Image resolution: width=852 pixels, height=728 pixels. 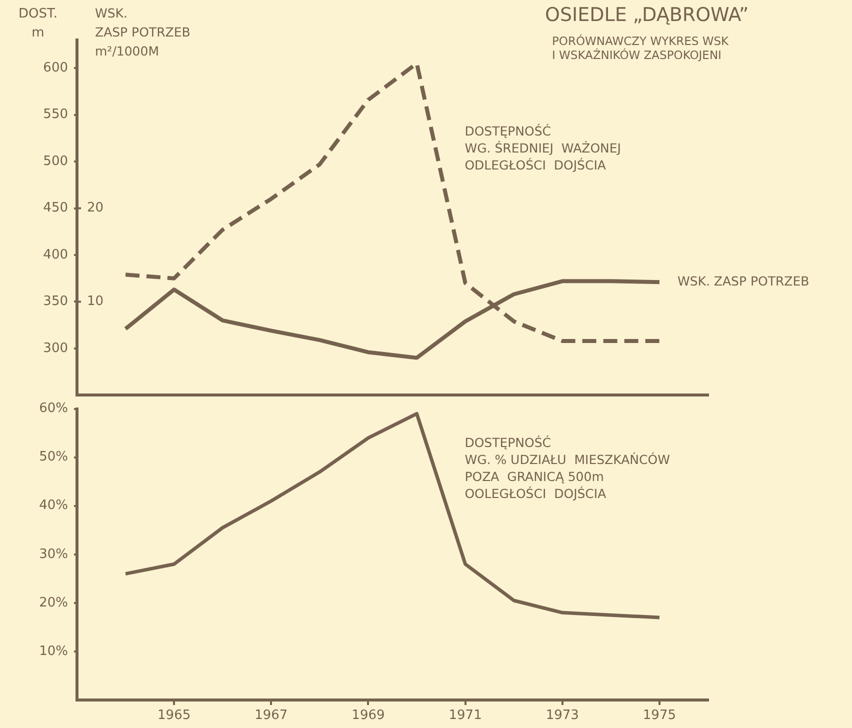 What do you see at coordinates (55, 254) in the screenshot?
I see `y-tick-label: 400` at bounding box center [55, 254].